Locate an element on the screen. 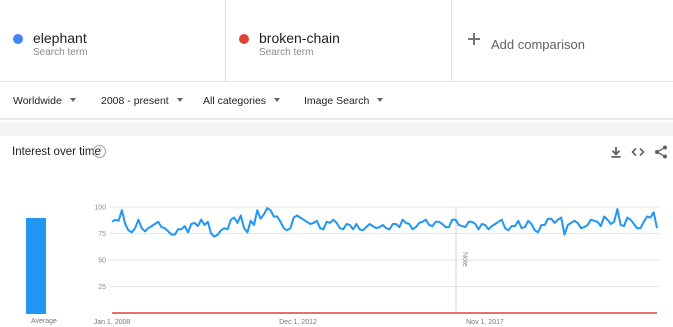  plus-icon is located at coordinates (474, 39).